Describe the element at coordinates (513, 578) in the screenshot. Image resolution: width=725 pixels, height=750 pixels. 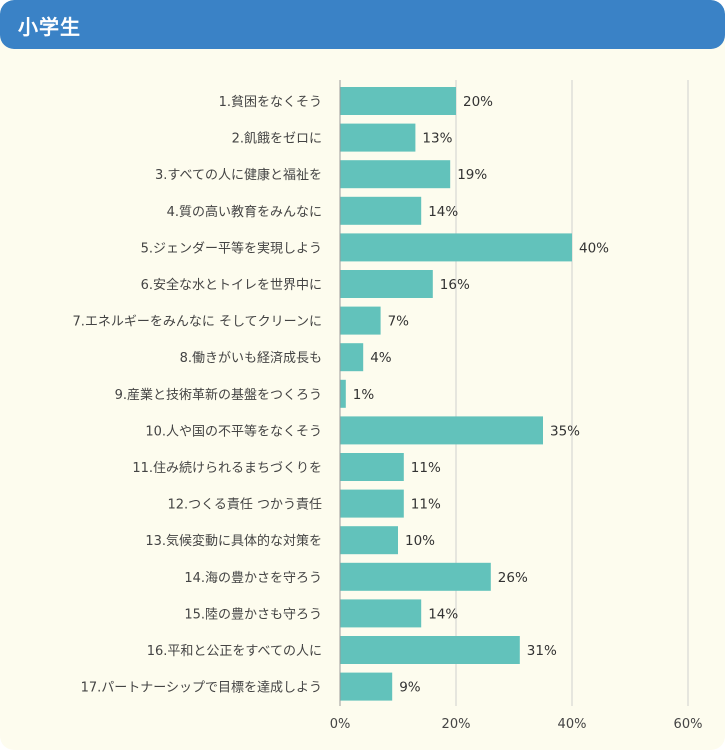
I see `data-label: 26%` at that location.